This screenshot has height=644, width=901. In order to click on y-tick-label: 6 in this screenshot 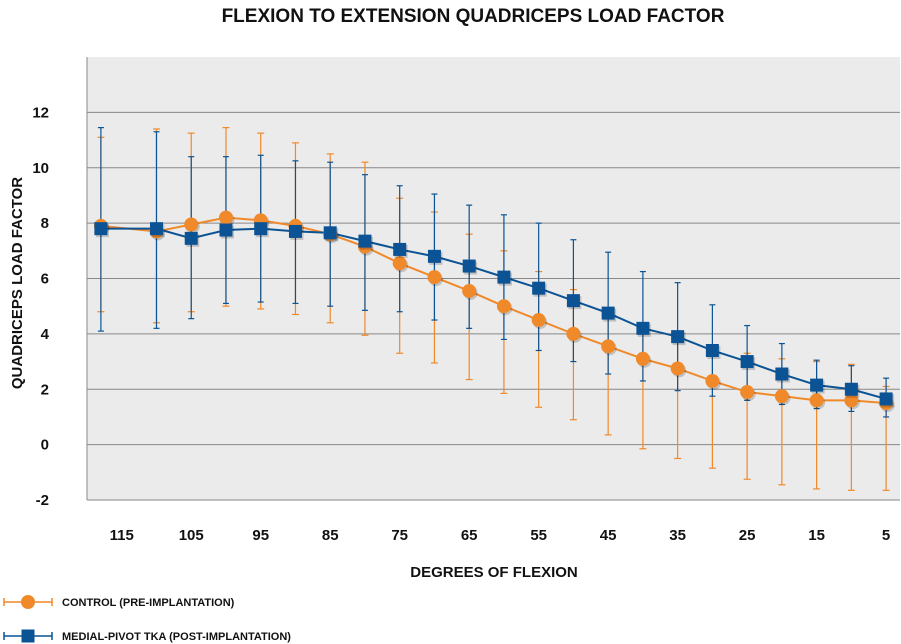, I will do `click(45, 279)`.